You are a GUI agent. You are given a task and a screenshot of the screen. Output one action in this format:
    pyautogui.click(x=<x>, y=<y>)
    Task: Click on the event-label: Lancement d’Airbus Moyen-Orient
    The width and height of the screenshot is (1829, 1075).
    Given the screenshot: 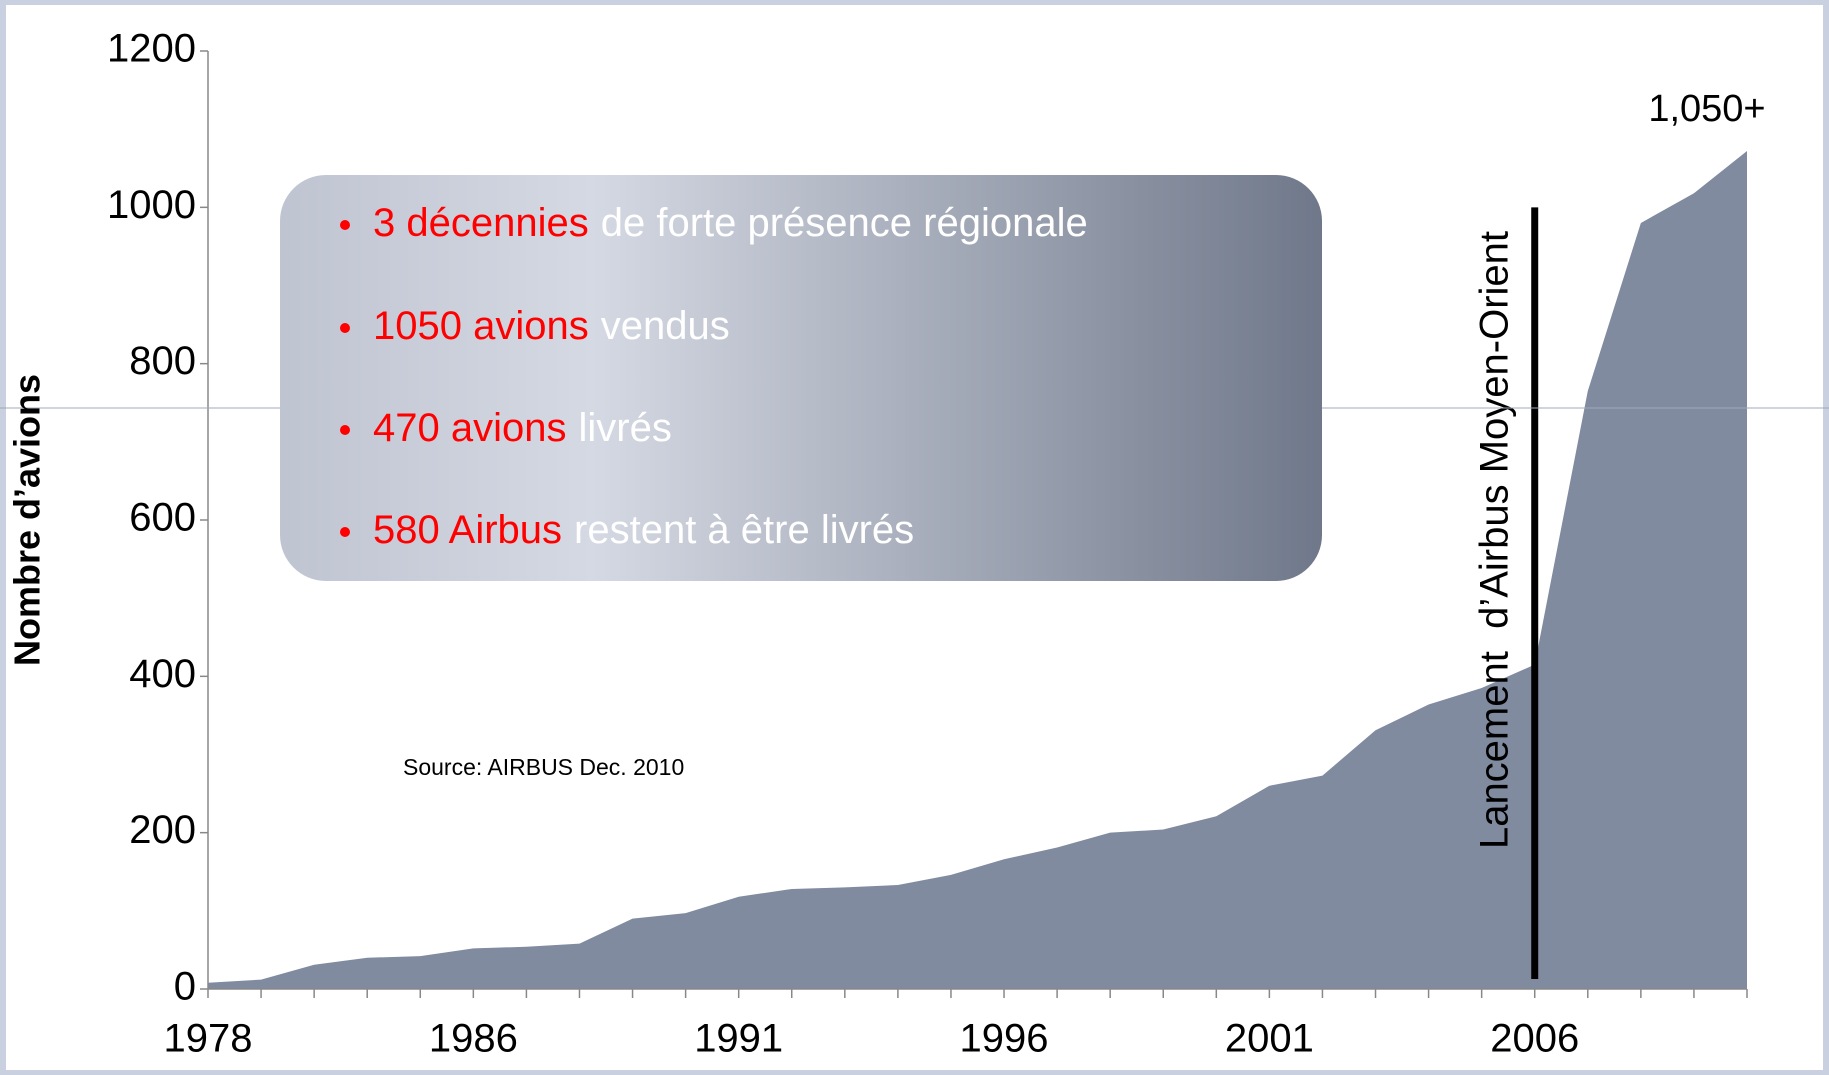 What is the action you would take?
    pyautogui.click(x=1494, y=540)
    